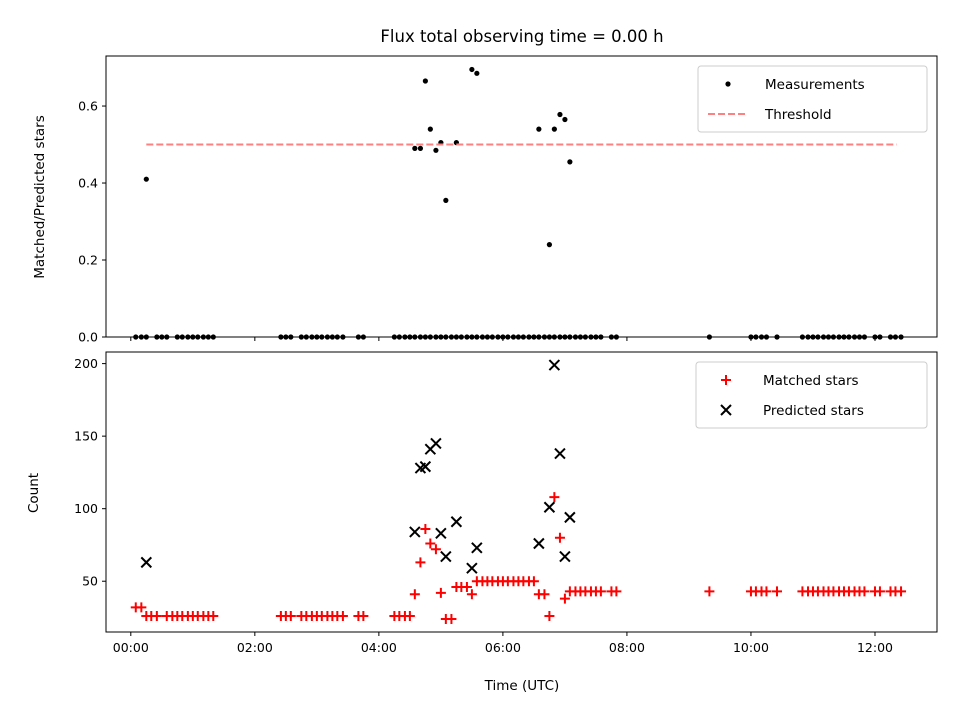 The width and height of the screenshot is (960, 720). I want to click on x-tick-label: 04:00, so click(379, 647).